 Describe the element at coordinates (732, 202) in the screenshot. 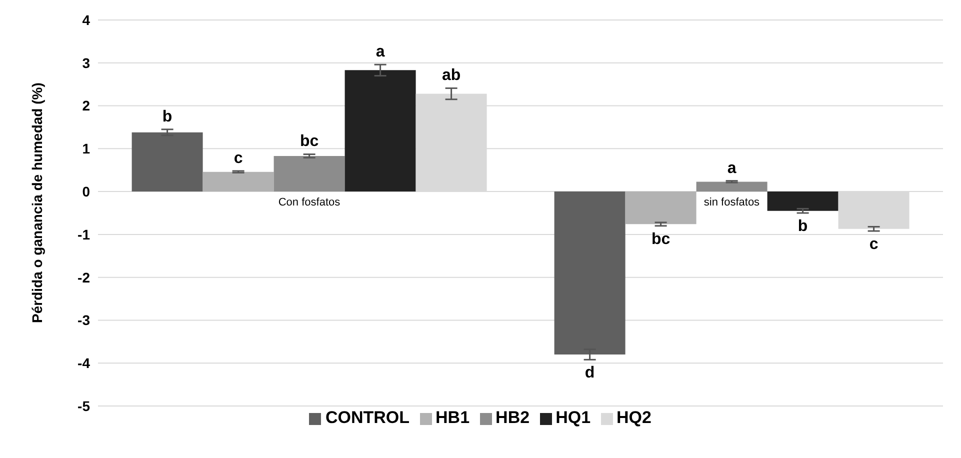

I see `x-tick-label: sin fosfatos` at that location.